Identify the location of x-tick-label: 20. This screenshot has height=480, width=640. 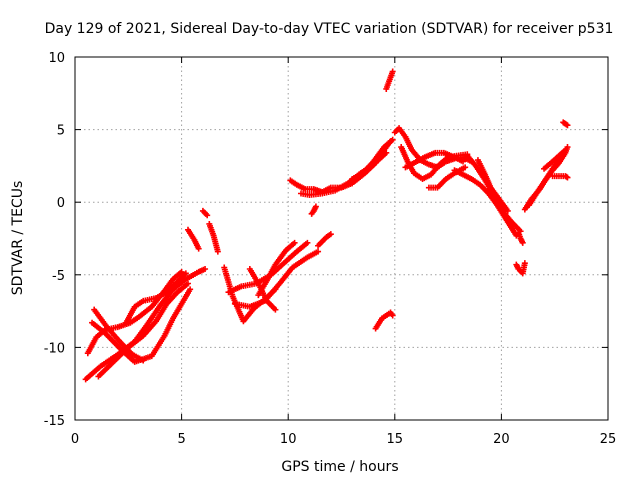
(501, 439).